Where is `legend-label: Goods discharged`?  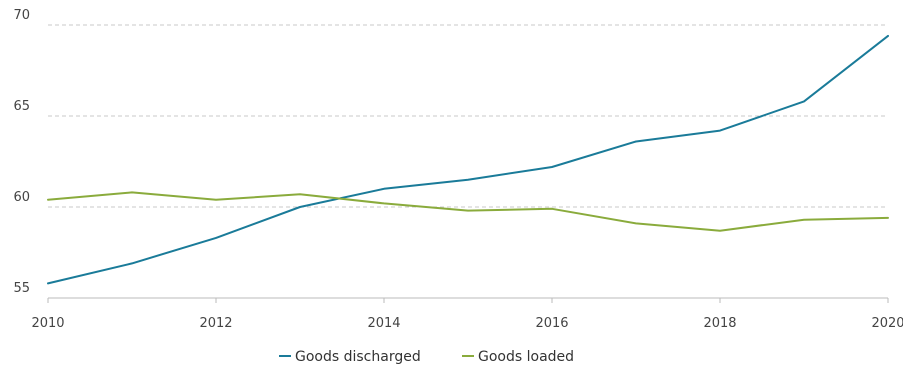
legend-label: Goods discharged is located at coordinates (358, 357).